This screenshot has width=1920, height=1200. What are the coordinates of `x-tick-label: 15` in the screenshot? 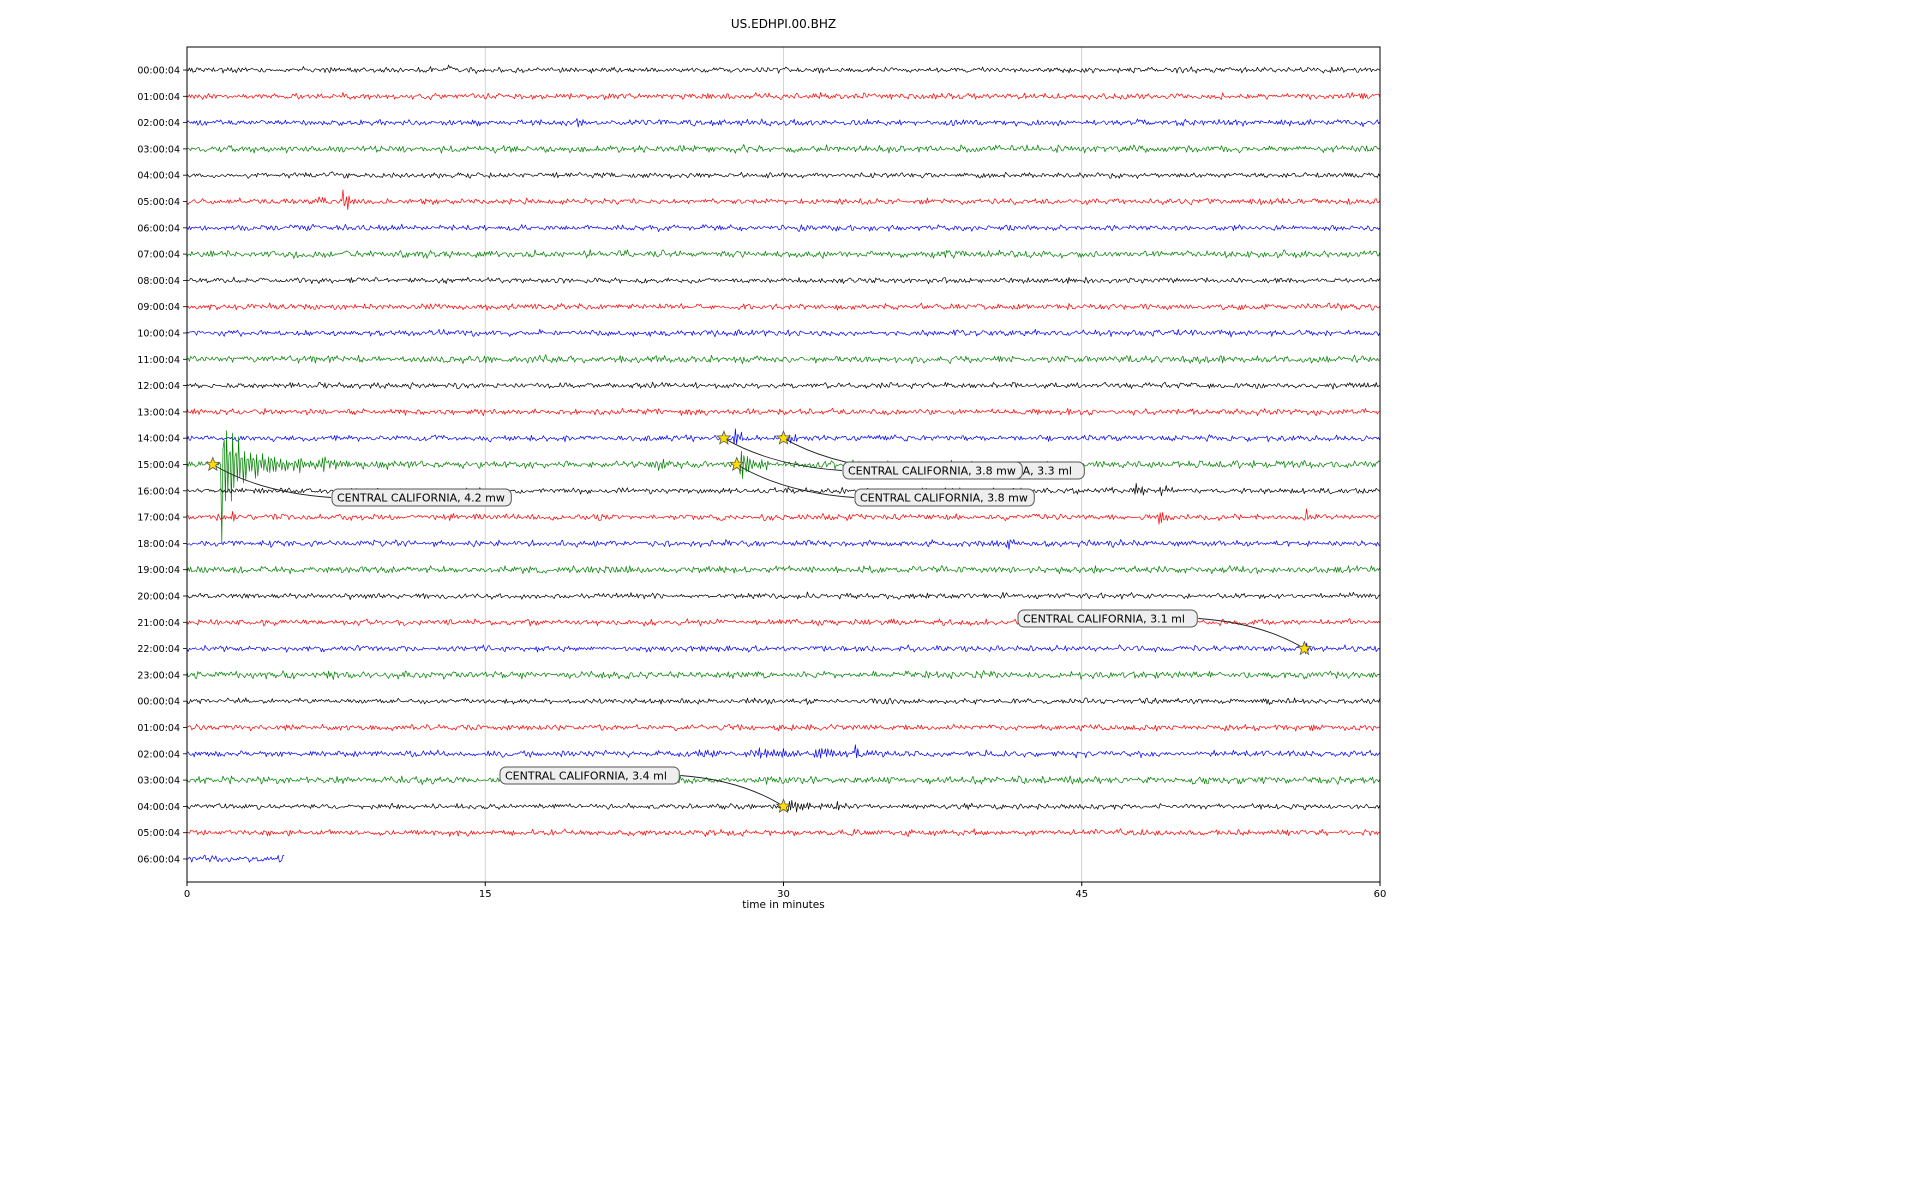 It's located at (485, 894).